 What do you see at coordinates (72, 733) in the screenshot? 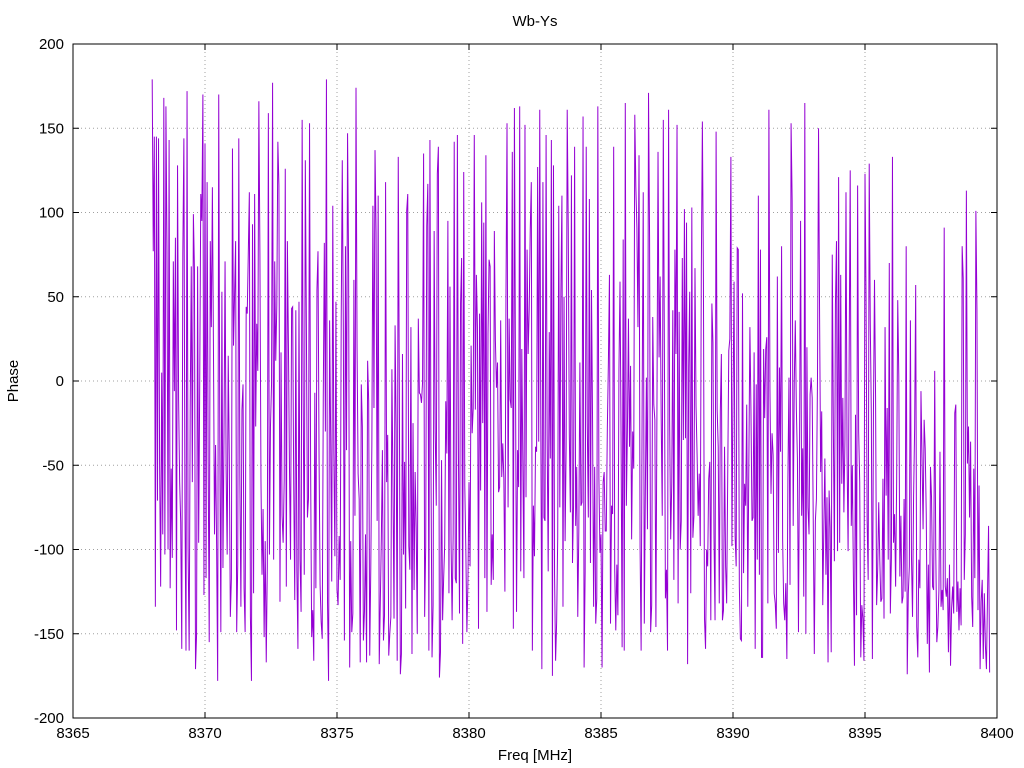
I see `x-tick-label: 8365` at bounding box center [72, 733].